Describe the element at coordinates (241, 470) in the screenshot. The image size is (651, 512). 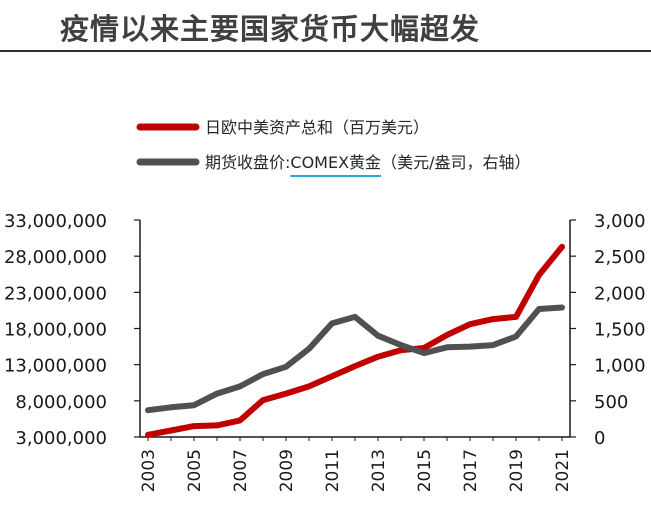
I see `x-tick-label: 2007` at that location.